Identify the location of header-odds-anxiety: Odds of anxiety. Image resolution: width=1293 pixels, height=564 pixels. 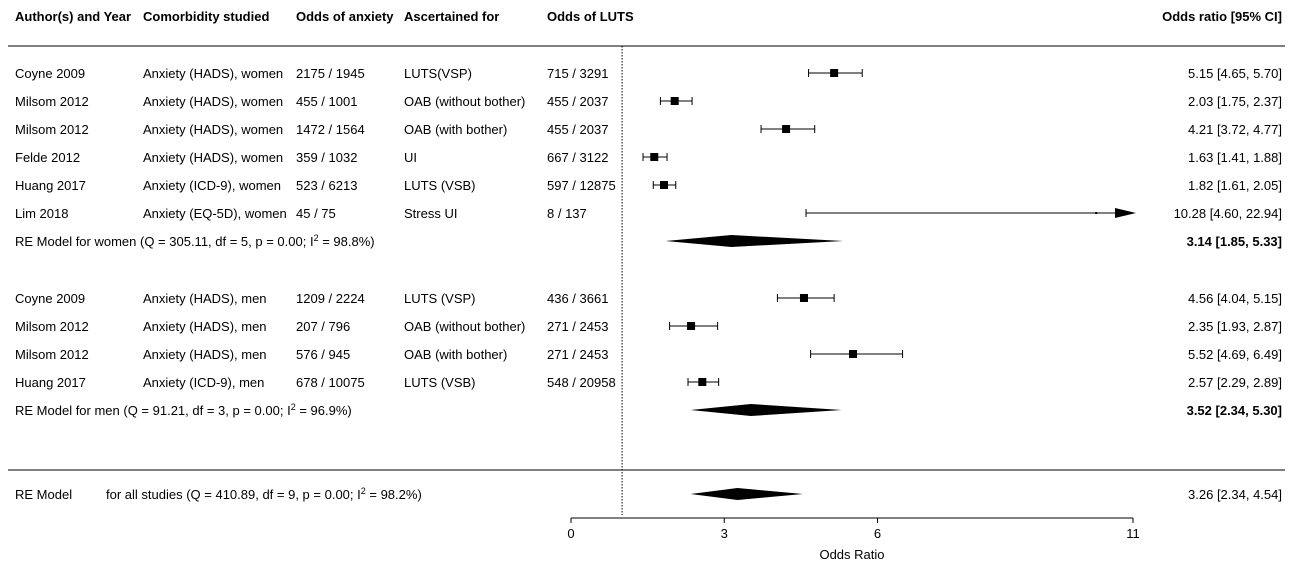
(345, 16).